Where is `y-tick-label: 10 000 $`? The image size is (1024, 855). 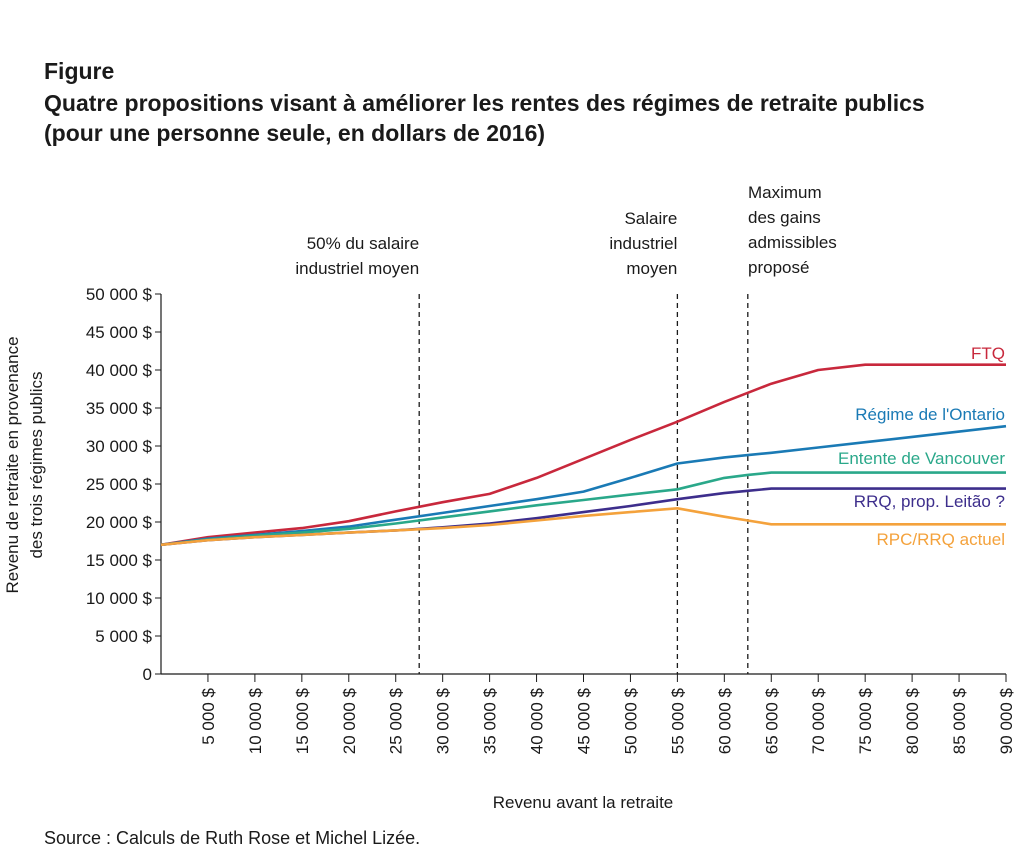 y-tick-label: 10 000 $ is located at coordinates (119, 598).